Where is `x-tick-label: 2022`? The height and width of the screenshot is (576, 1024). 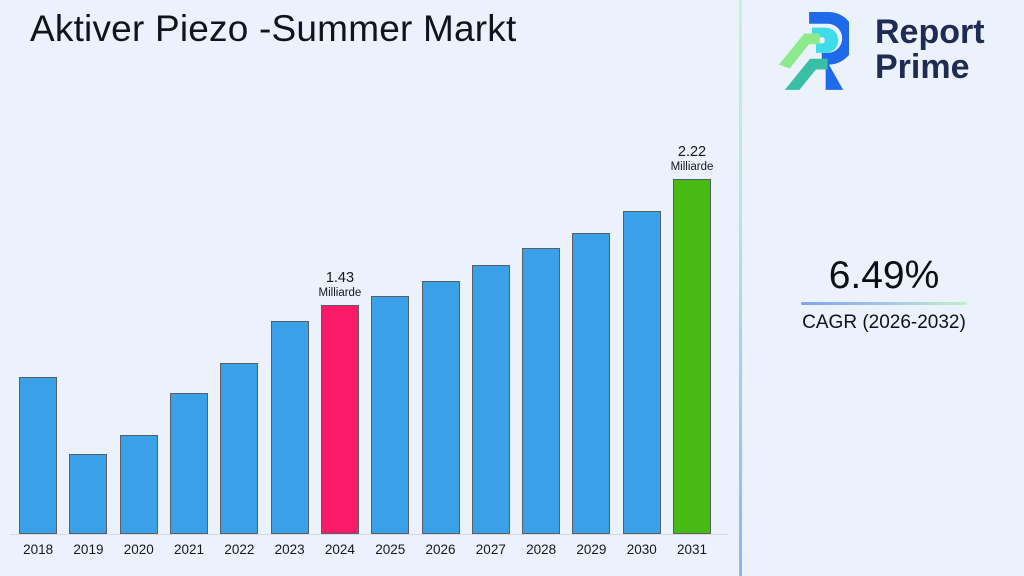 x-tick-label: 2022 is located at coordinates (239, 549).